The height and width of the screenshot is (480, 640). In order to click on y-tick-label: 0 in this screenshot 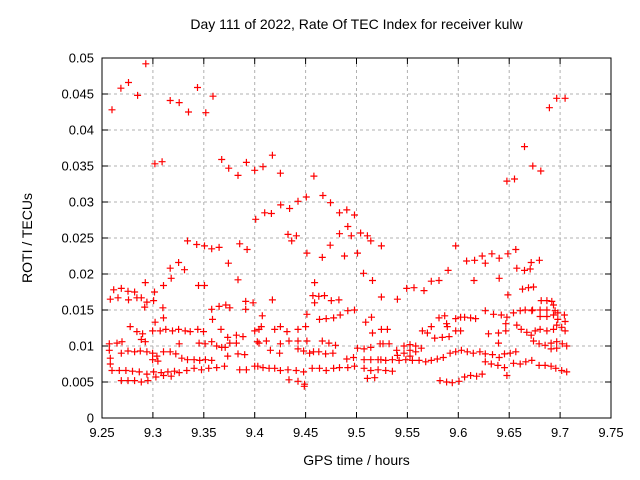, I will do `click(90, 418)`.